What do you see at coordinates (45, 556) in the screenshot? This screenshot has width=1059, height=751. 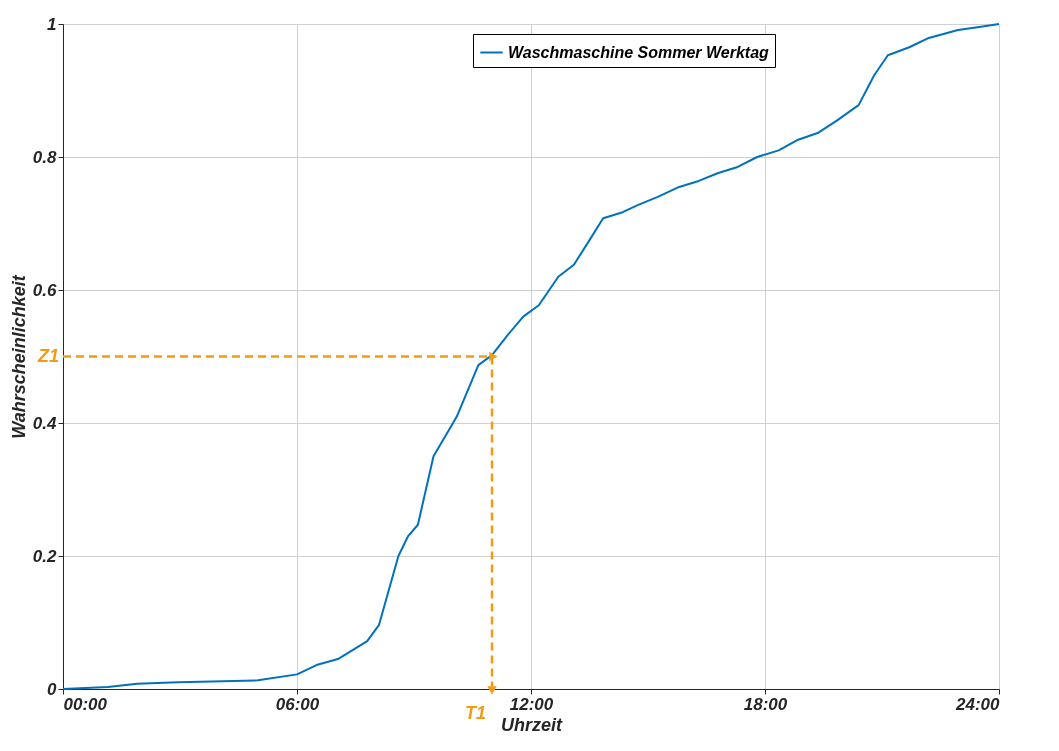 I see `y-tick-label: 0.2` at bounding box center [45, 556].